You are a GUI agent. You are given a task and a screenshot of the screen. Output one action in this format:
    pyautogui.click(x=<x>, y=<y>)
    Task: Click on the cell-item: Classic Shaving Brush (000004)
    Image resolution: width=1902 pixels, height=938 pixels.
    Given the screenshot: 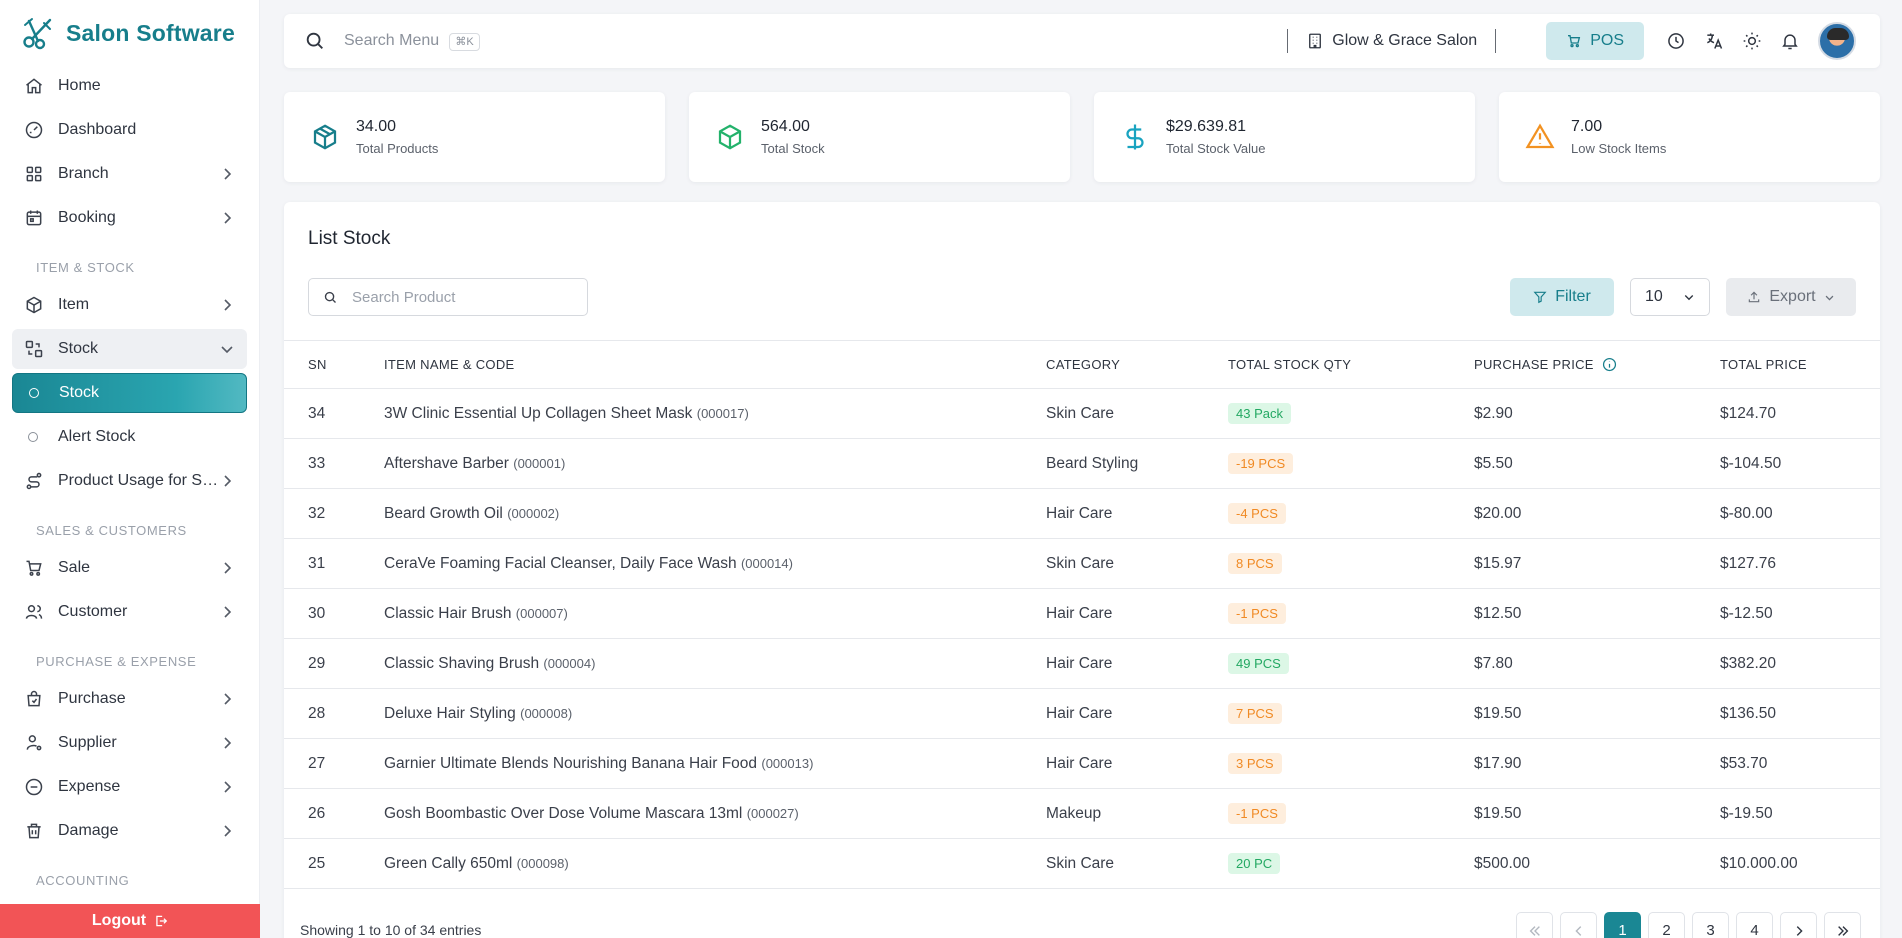 What is the action you would take?
    pyautogui.click(x=715, y=663)
    